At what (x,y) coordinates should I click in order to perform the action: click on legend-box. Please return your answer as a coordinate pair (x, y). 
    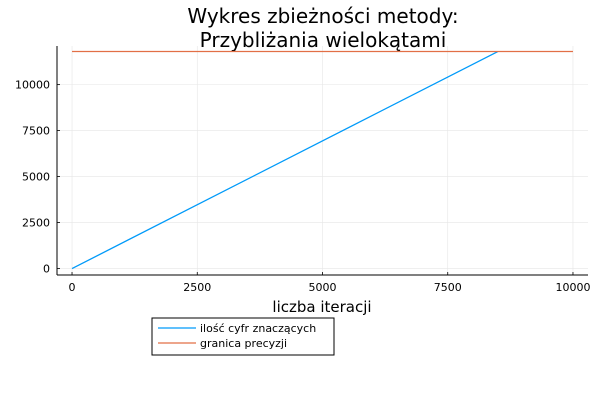
    Looking at the image, I should click on (243, 336).